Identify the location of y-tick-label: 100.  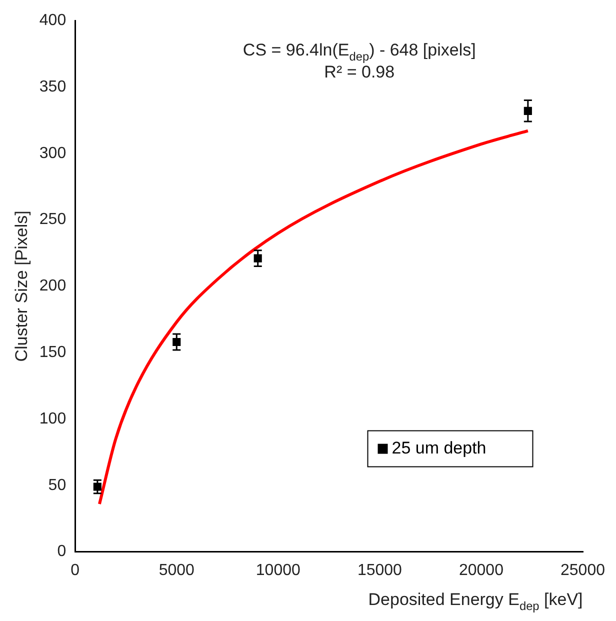
(52, 419).